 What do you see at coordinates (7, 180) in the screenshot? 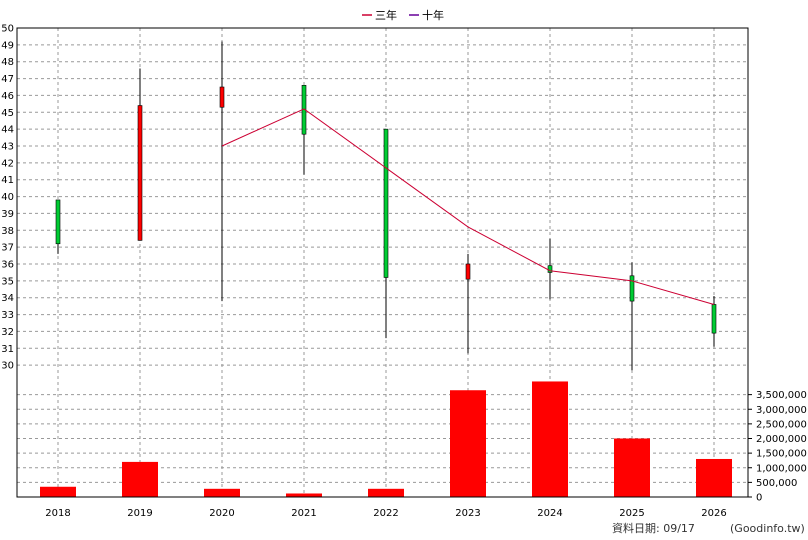
I see `price-tick-label: 41` at bounding box center [7, 180].